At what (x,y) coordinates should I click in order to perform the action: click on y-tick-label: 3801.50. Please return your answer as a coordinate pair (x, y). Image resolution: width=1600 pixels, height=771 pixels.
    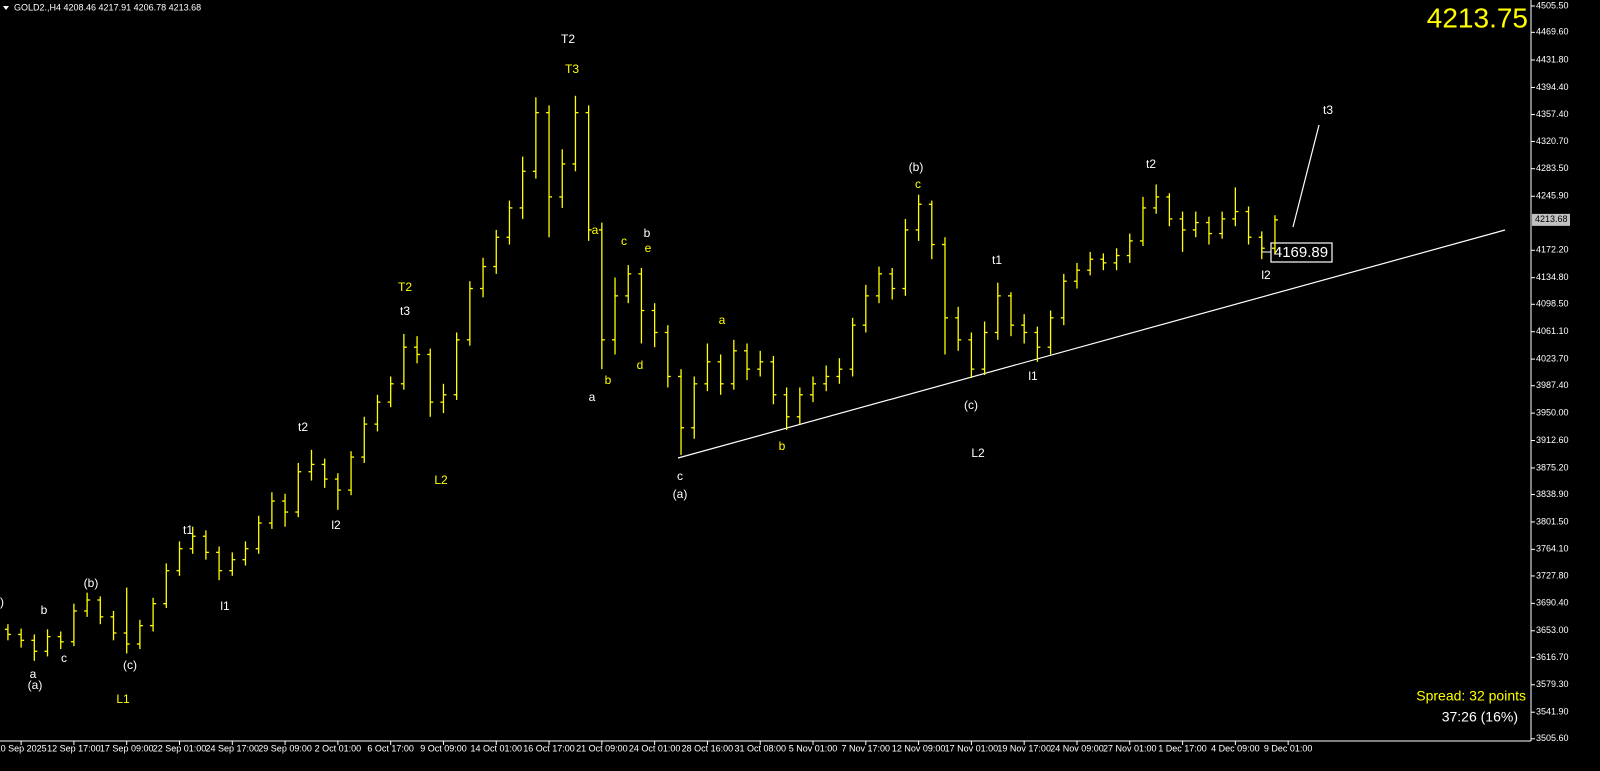
    Looking at the image, I should click on (1552, 521).